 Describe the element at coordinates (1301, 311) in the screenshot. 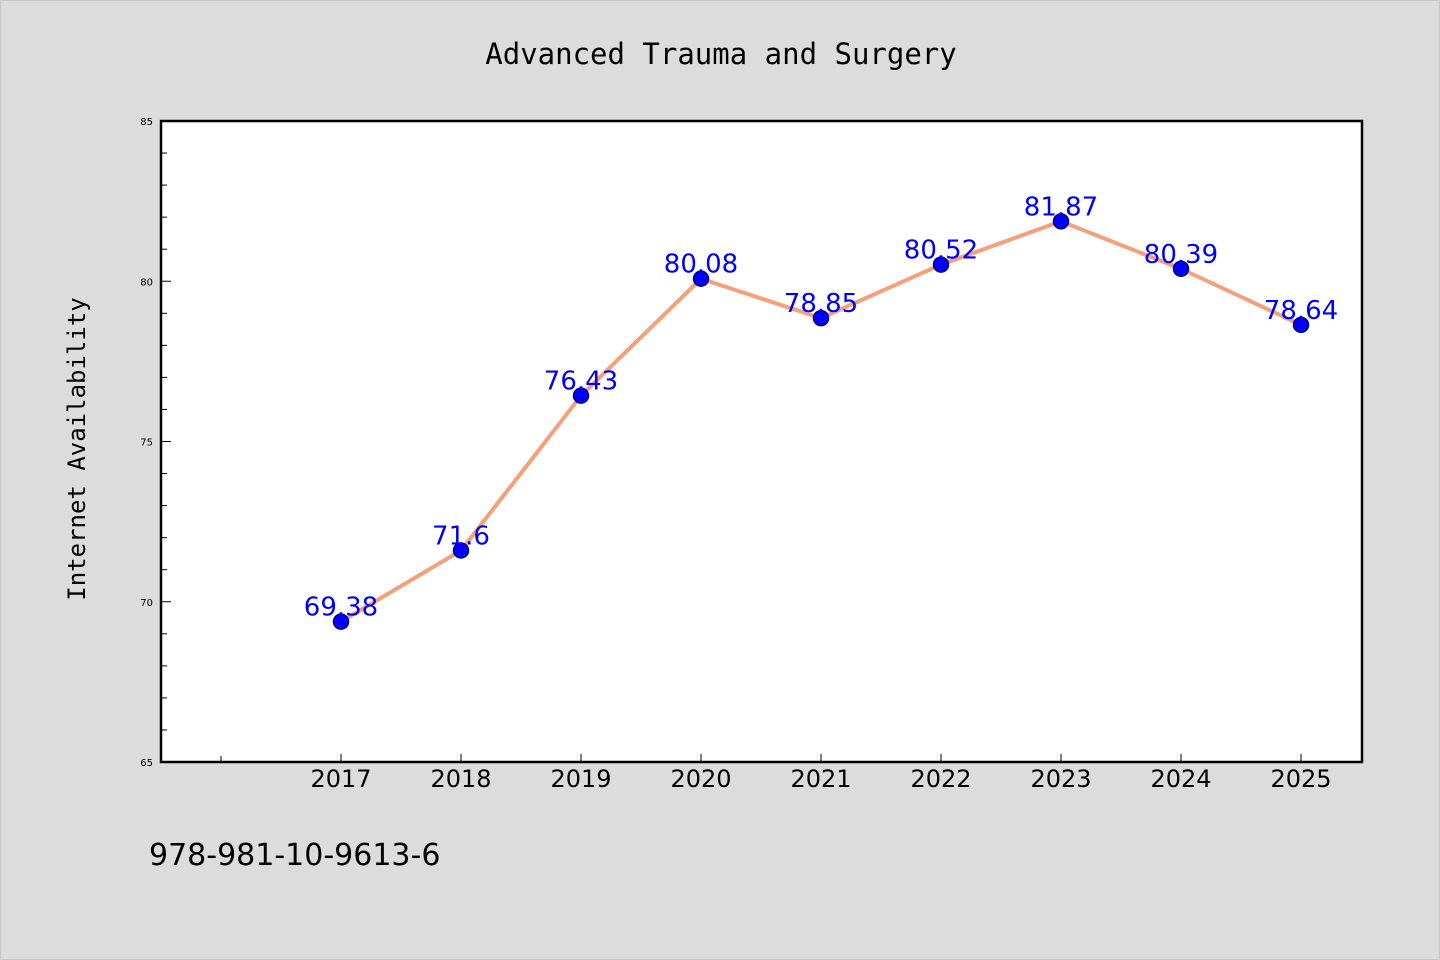

I see `data-label: 78.64` at that location.